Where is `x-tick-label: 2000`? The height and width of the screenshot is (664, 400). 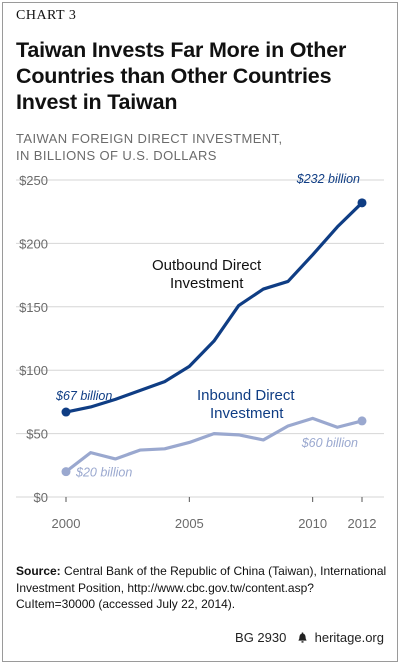 x-tick-label: 2000 is located at coordinates (66, 523).